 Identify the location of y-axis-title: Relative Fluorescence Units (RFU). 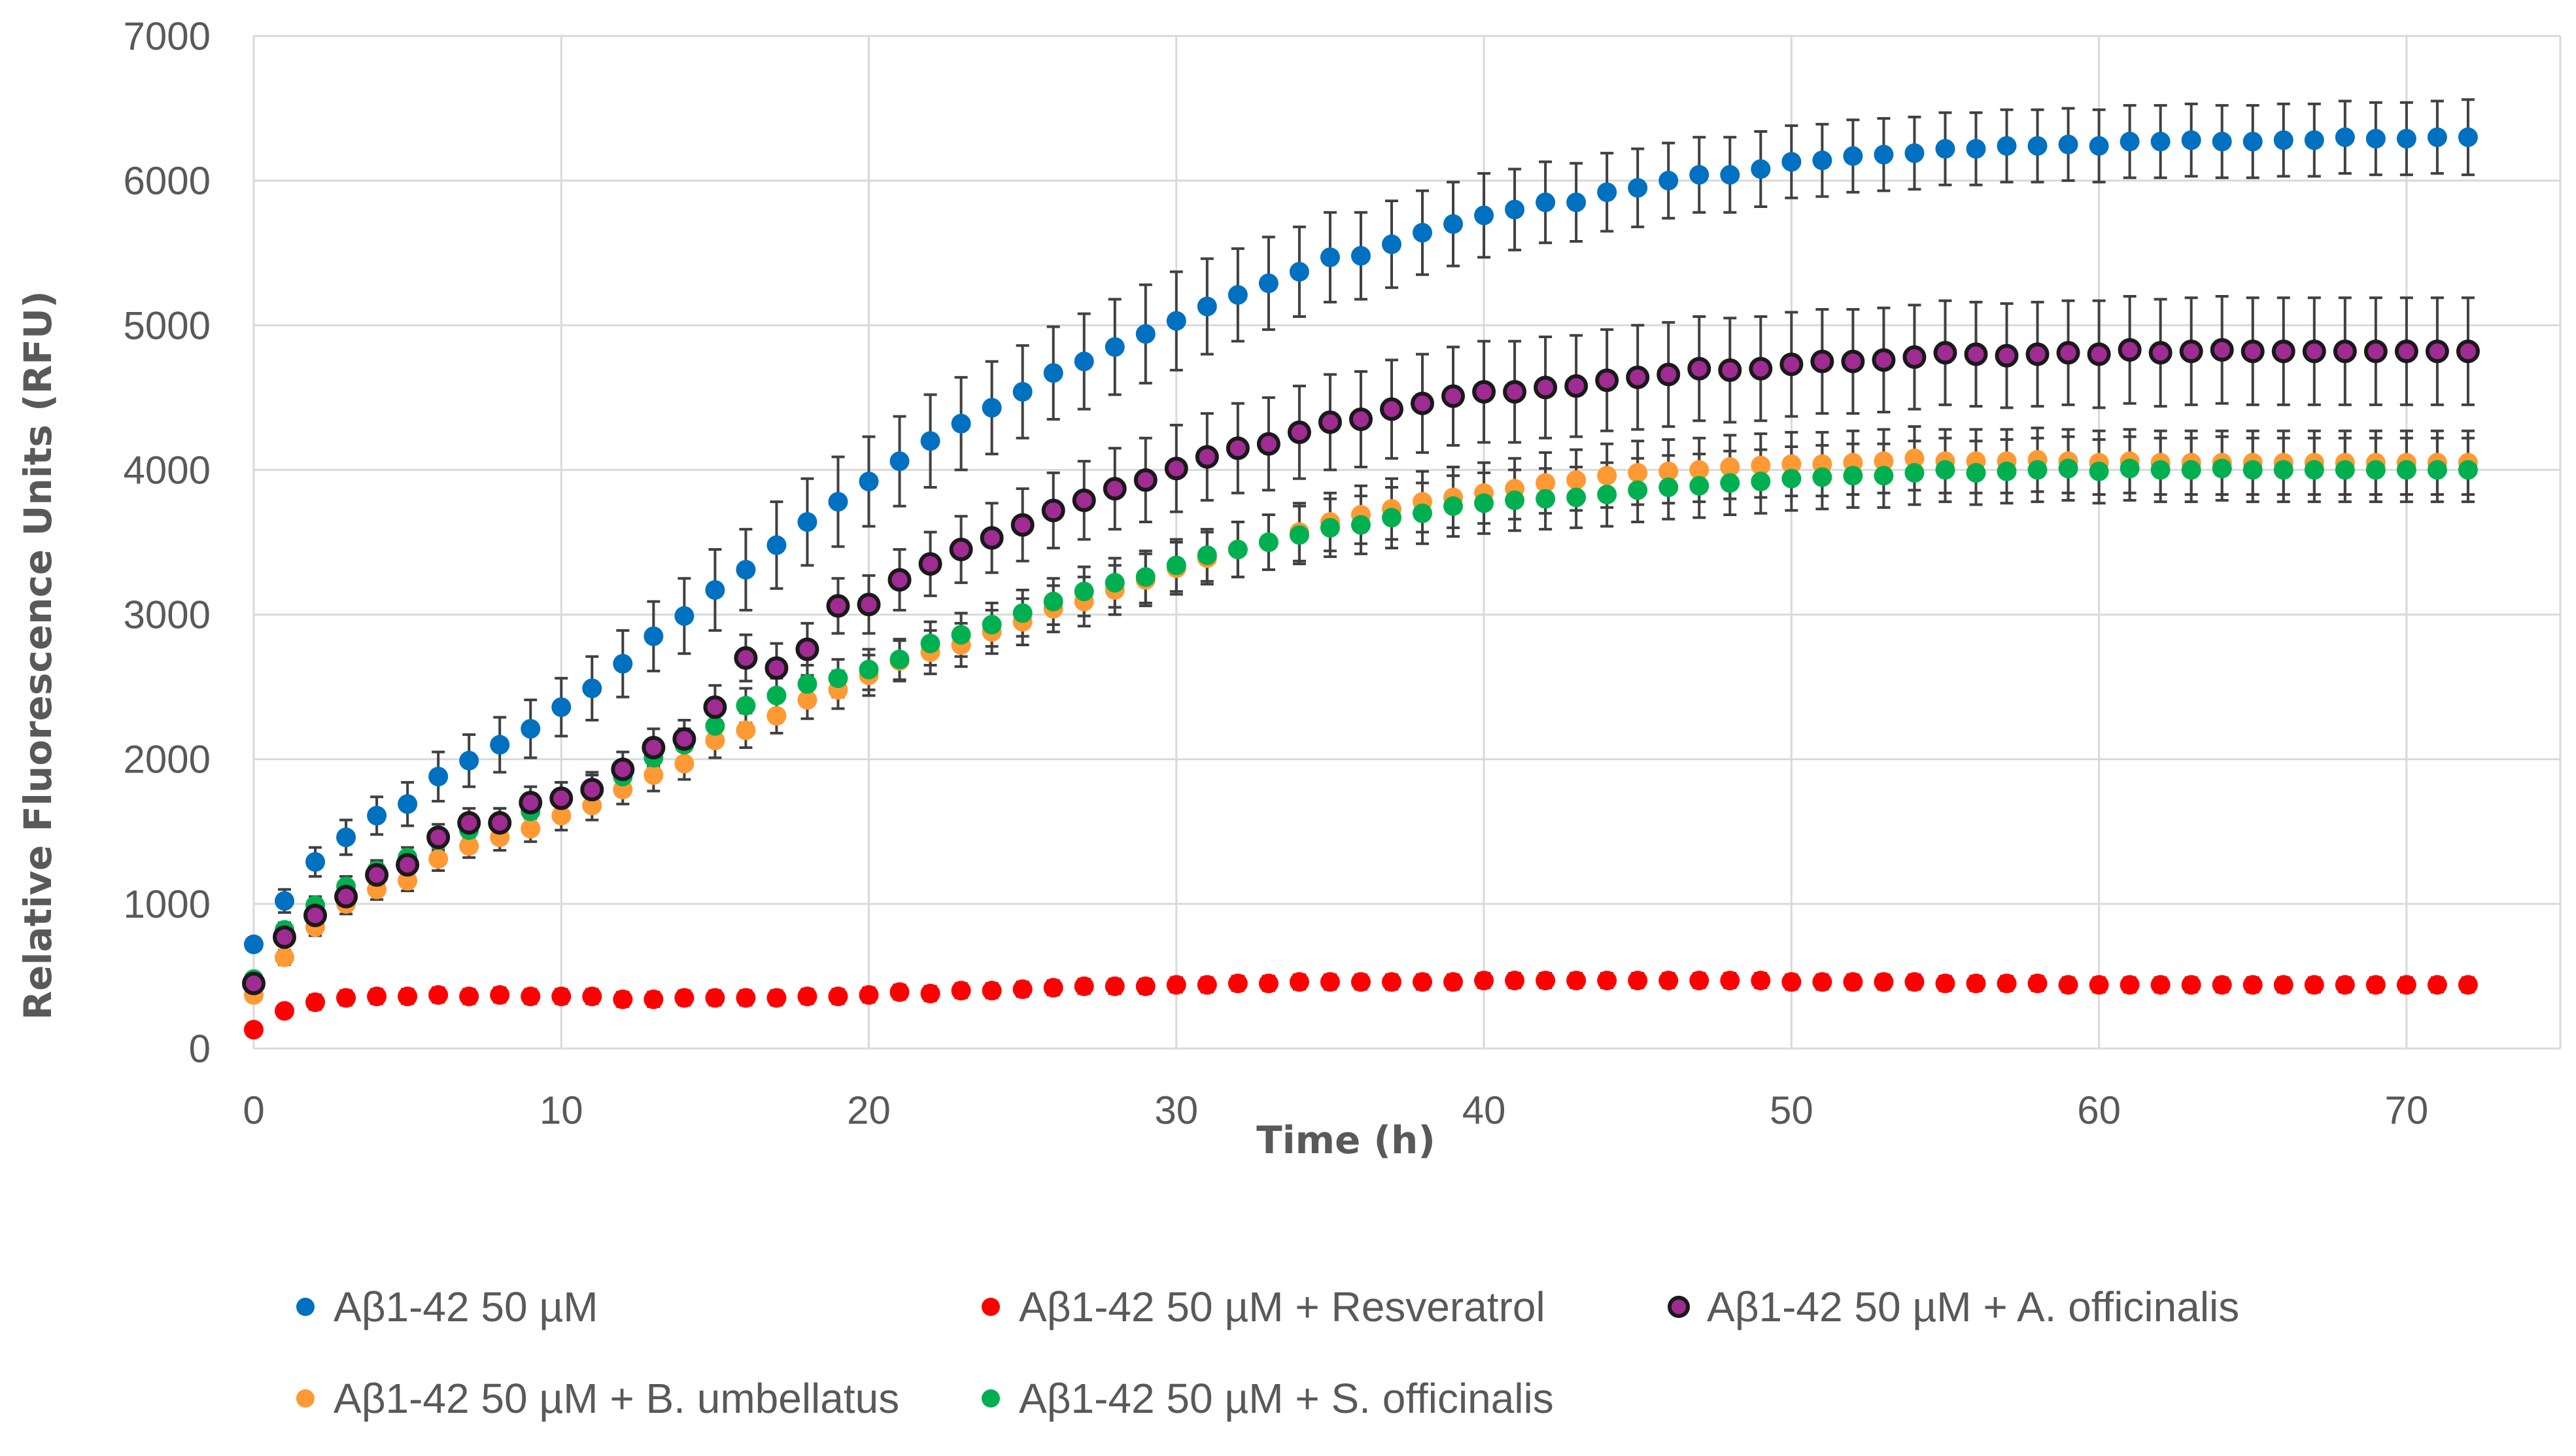
(38, 655).